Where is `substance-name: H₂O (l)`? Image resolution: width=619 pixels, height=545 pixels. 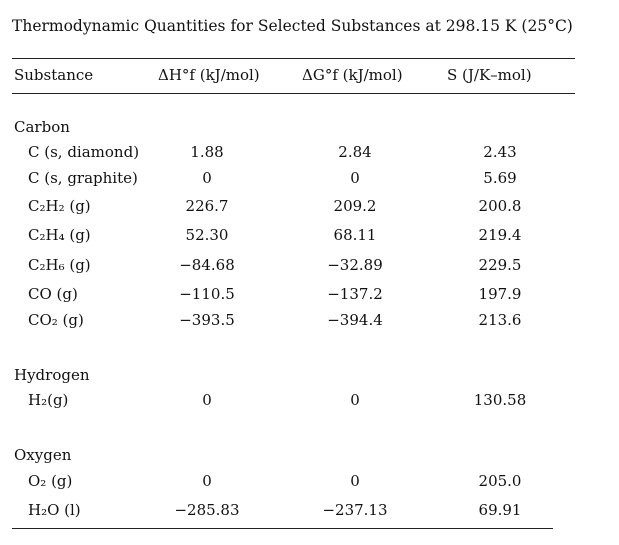
substance-name: H₂O (l) is located at coordinates (54, 510).